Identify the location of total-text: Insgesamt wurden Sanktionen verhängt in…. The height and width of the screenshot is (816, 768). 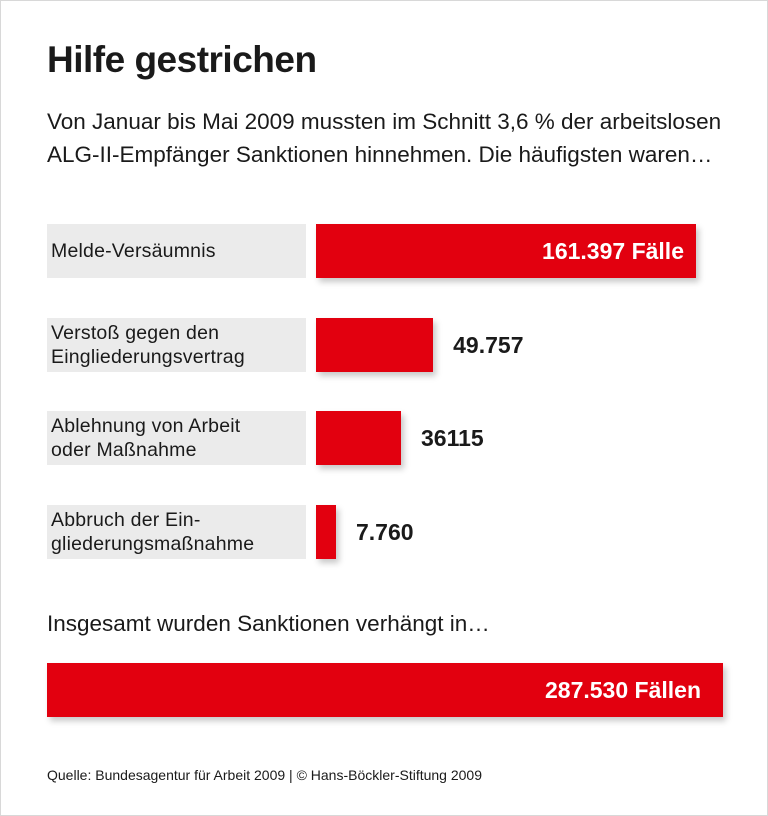
(268, 623).